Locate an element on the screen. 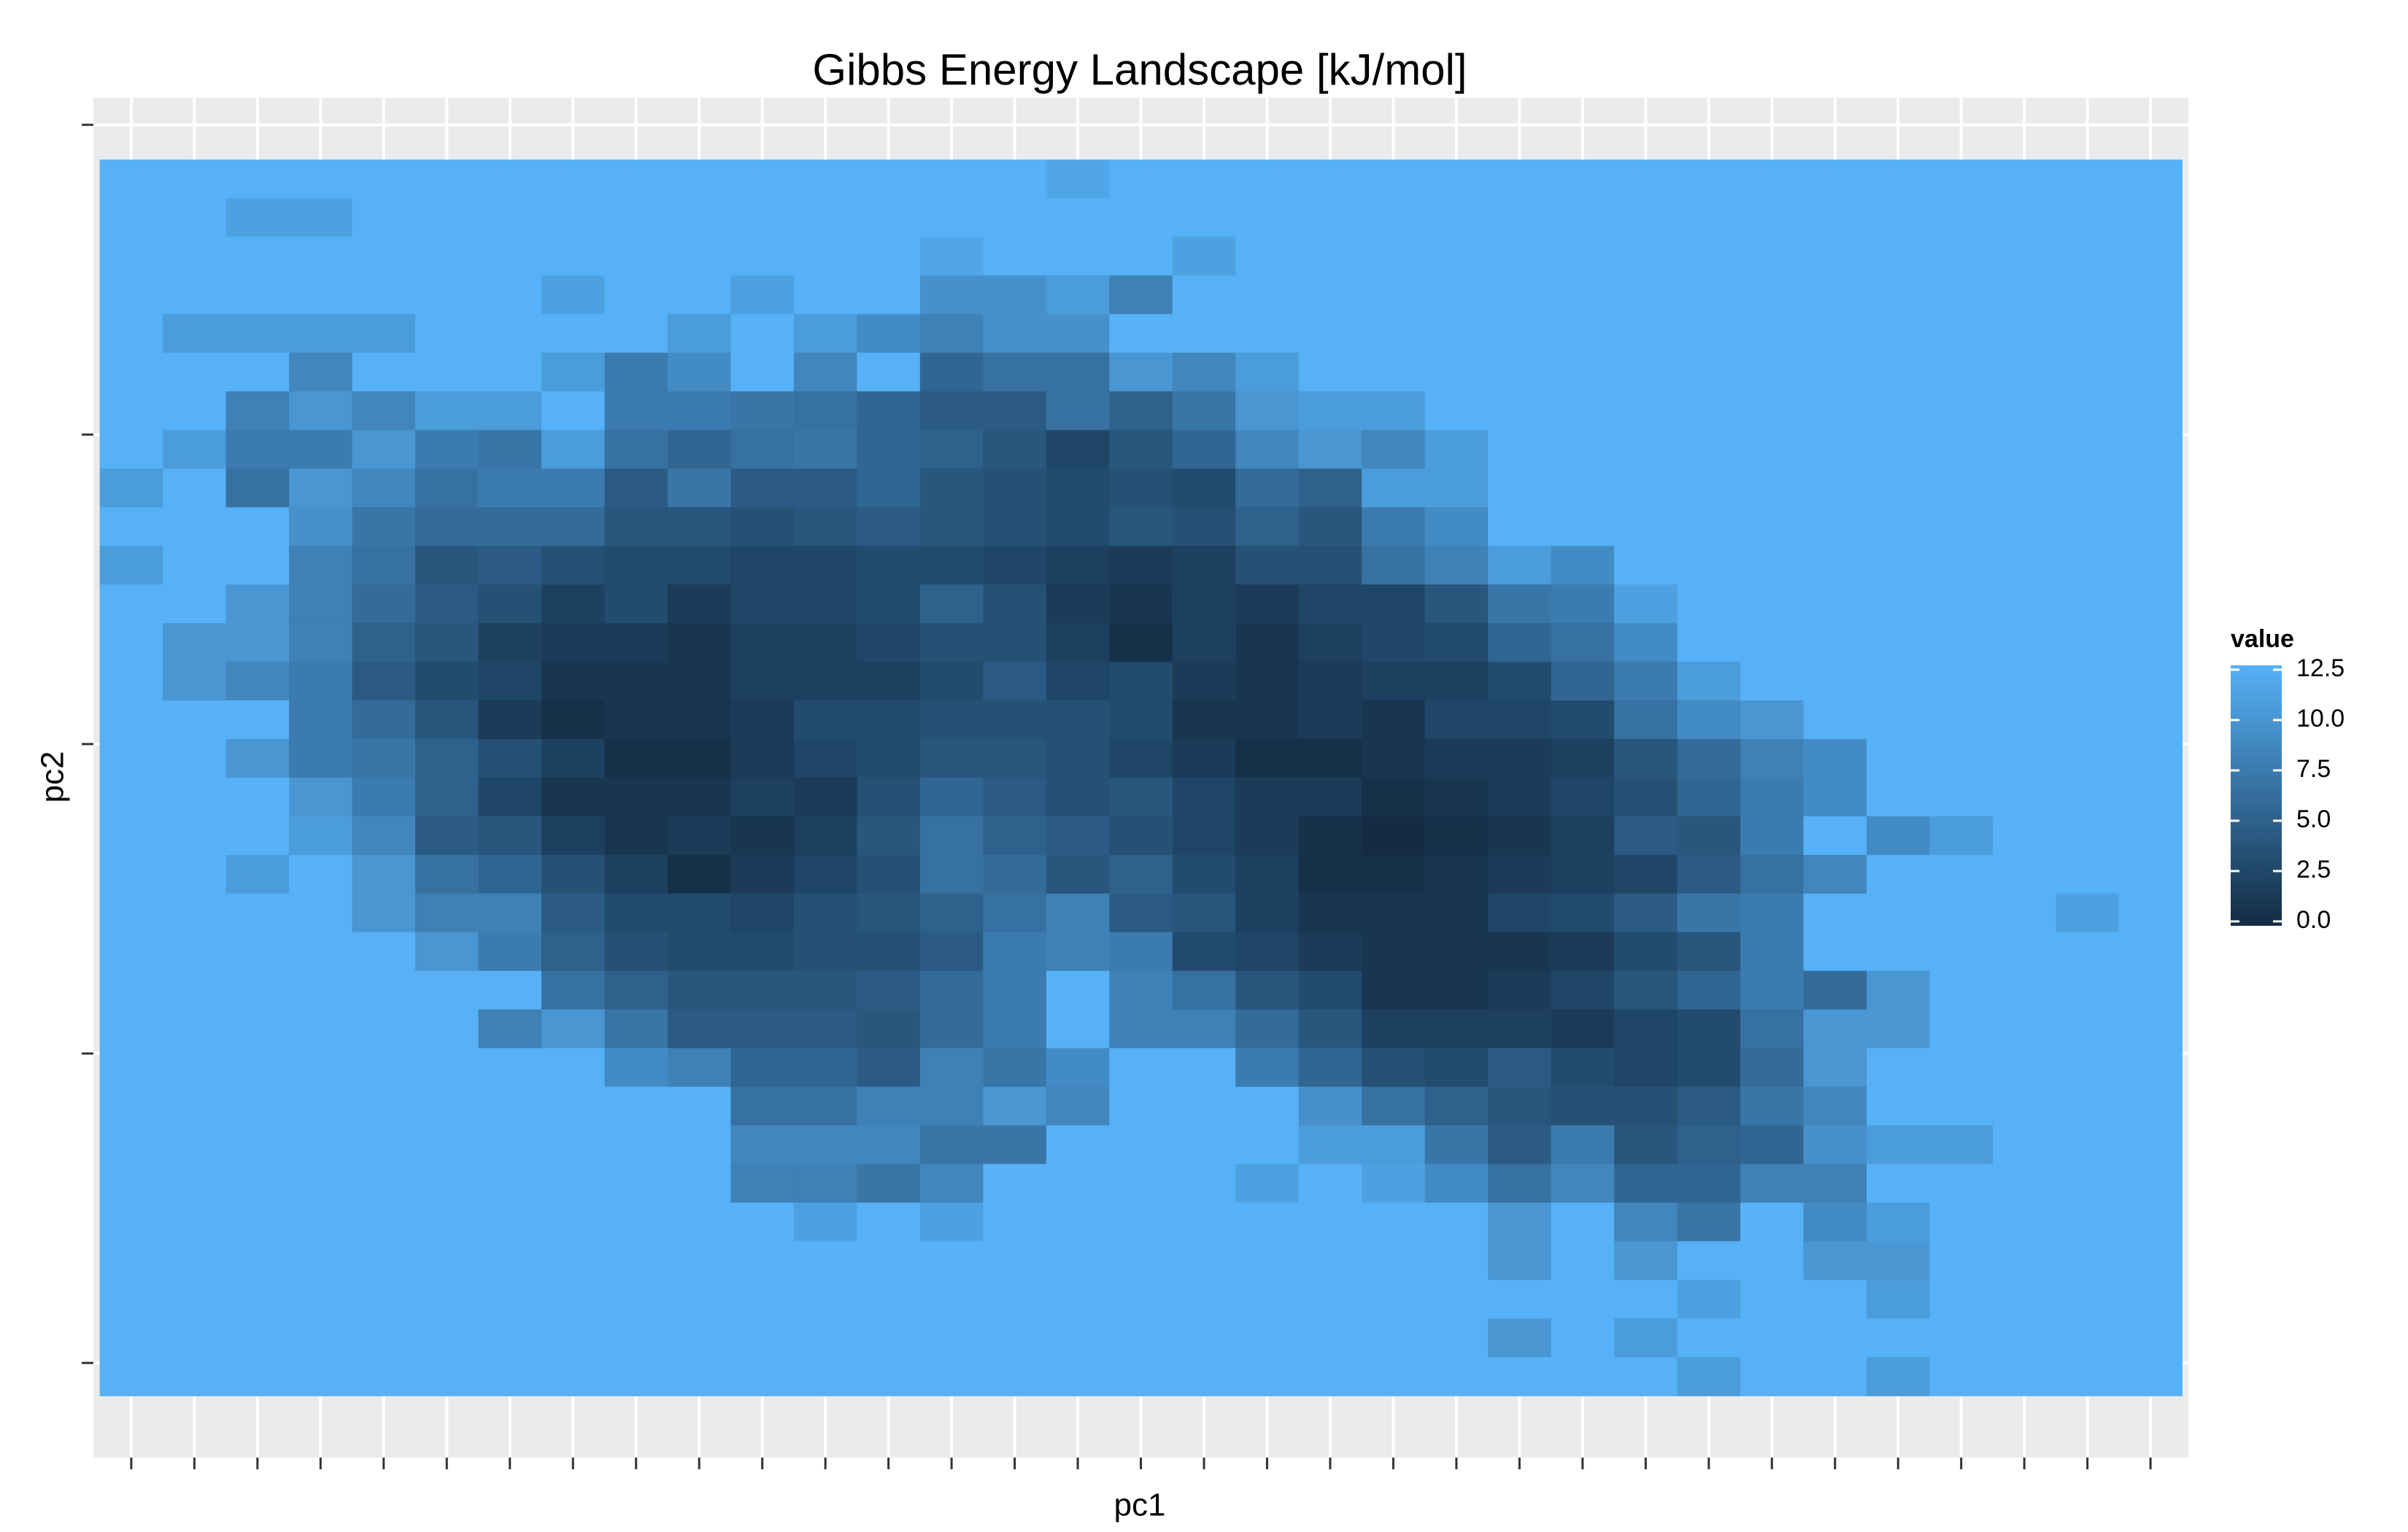 Image resolution: width=2408 pixels, height=1532 pixels. legend-label: 7.5 is located at coordinates (2313, 769).